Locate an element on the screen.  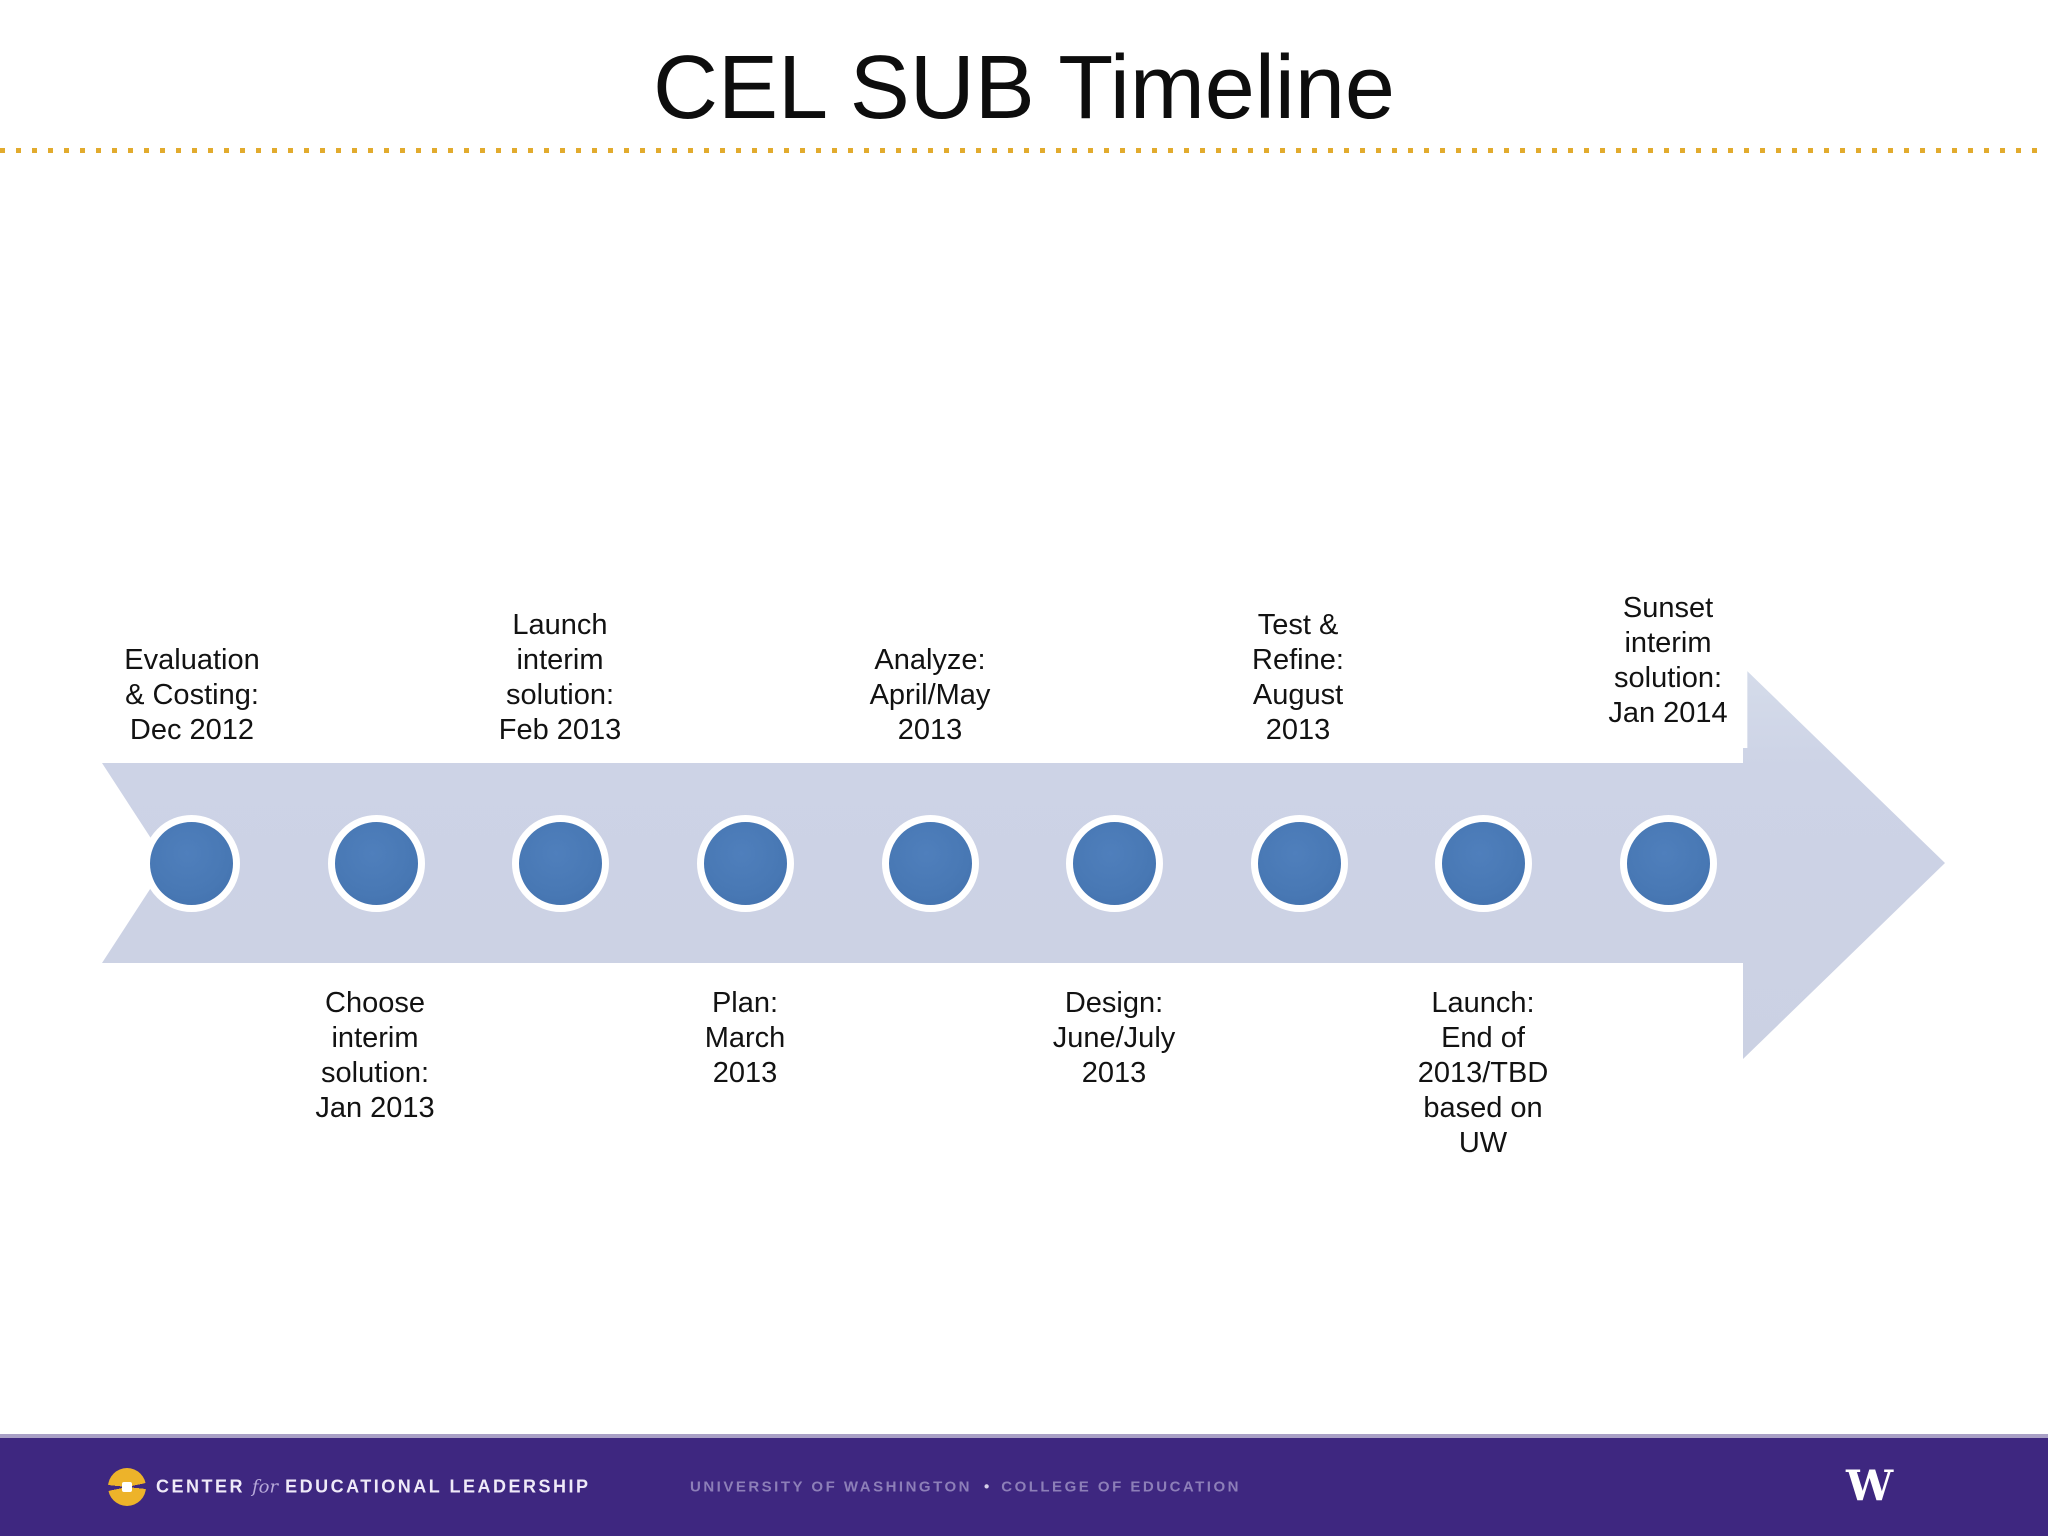
cel-wordmark-for: for is located at coordinates (265, 1487).